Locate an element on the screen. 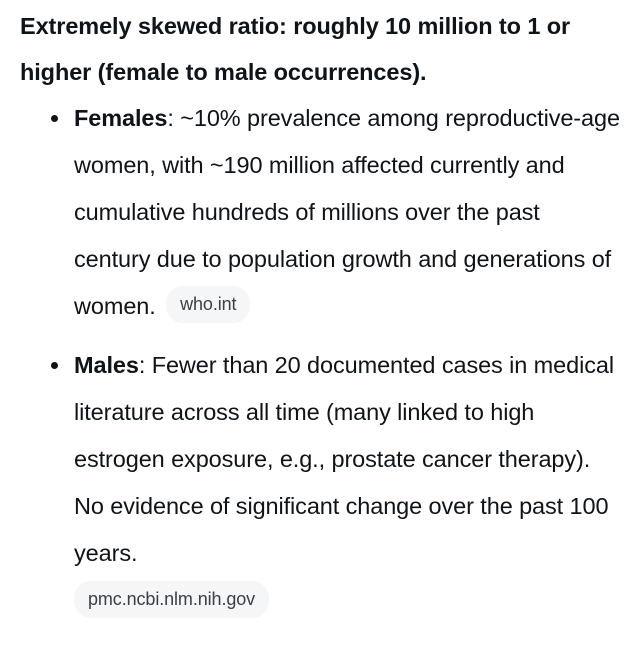 Image resolution: width=633 pixels, height=660 pixels. source-chip-row: pmc.ncbi.nlm.nih.gov is located at coordinates (347, 600).